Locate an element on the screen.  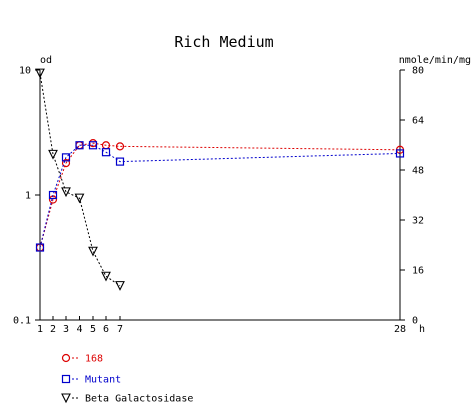
legend-label: Beta Galactosidase is located at coordinates (139, 399).